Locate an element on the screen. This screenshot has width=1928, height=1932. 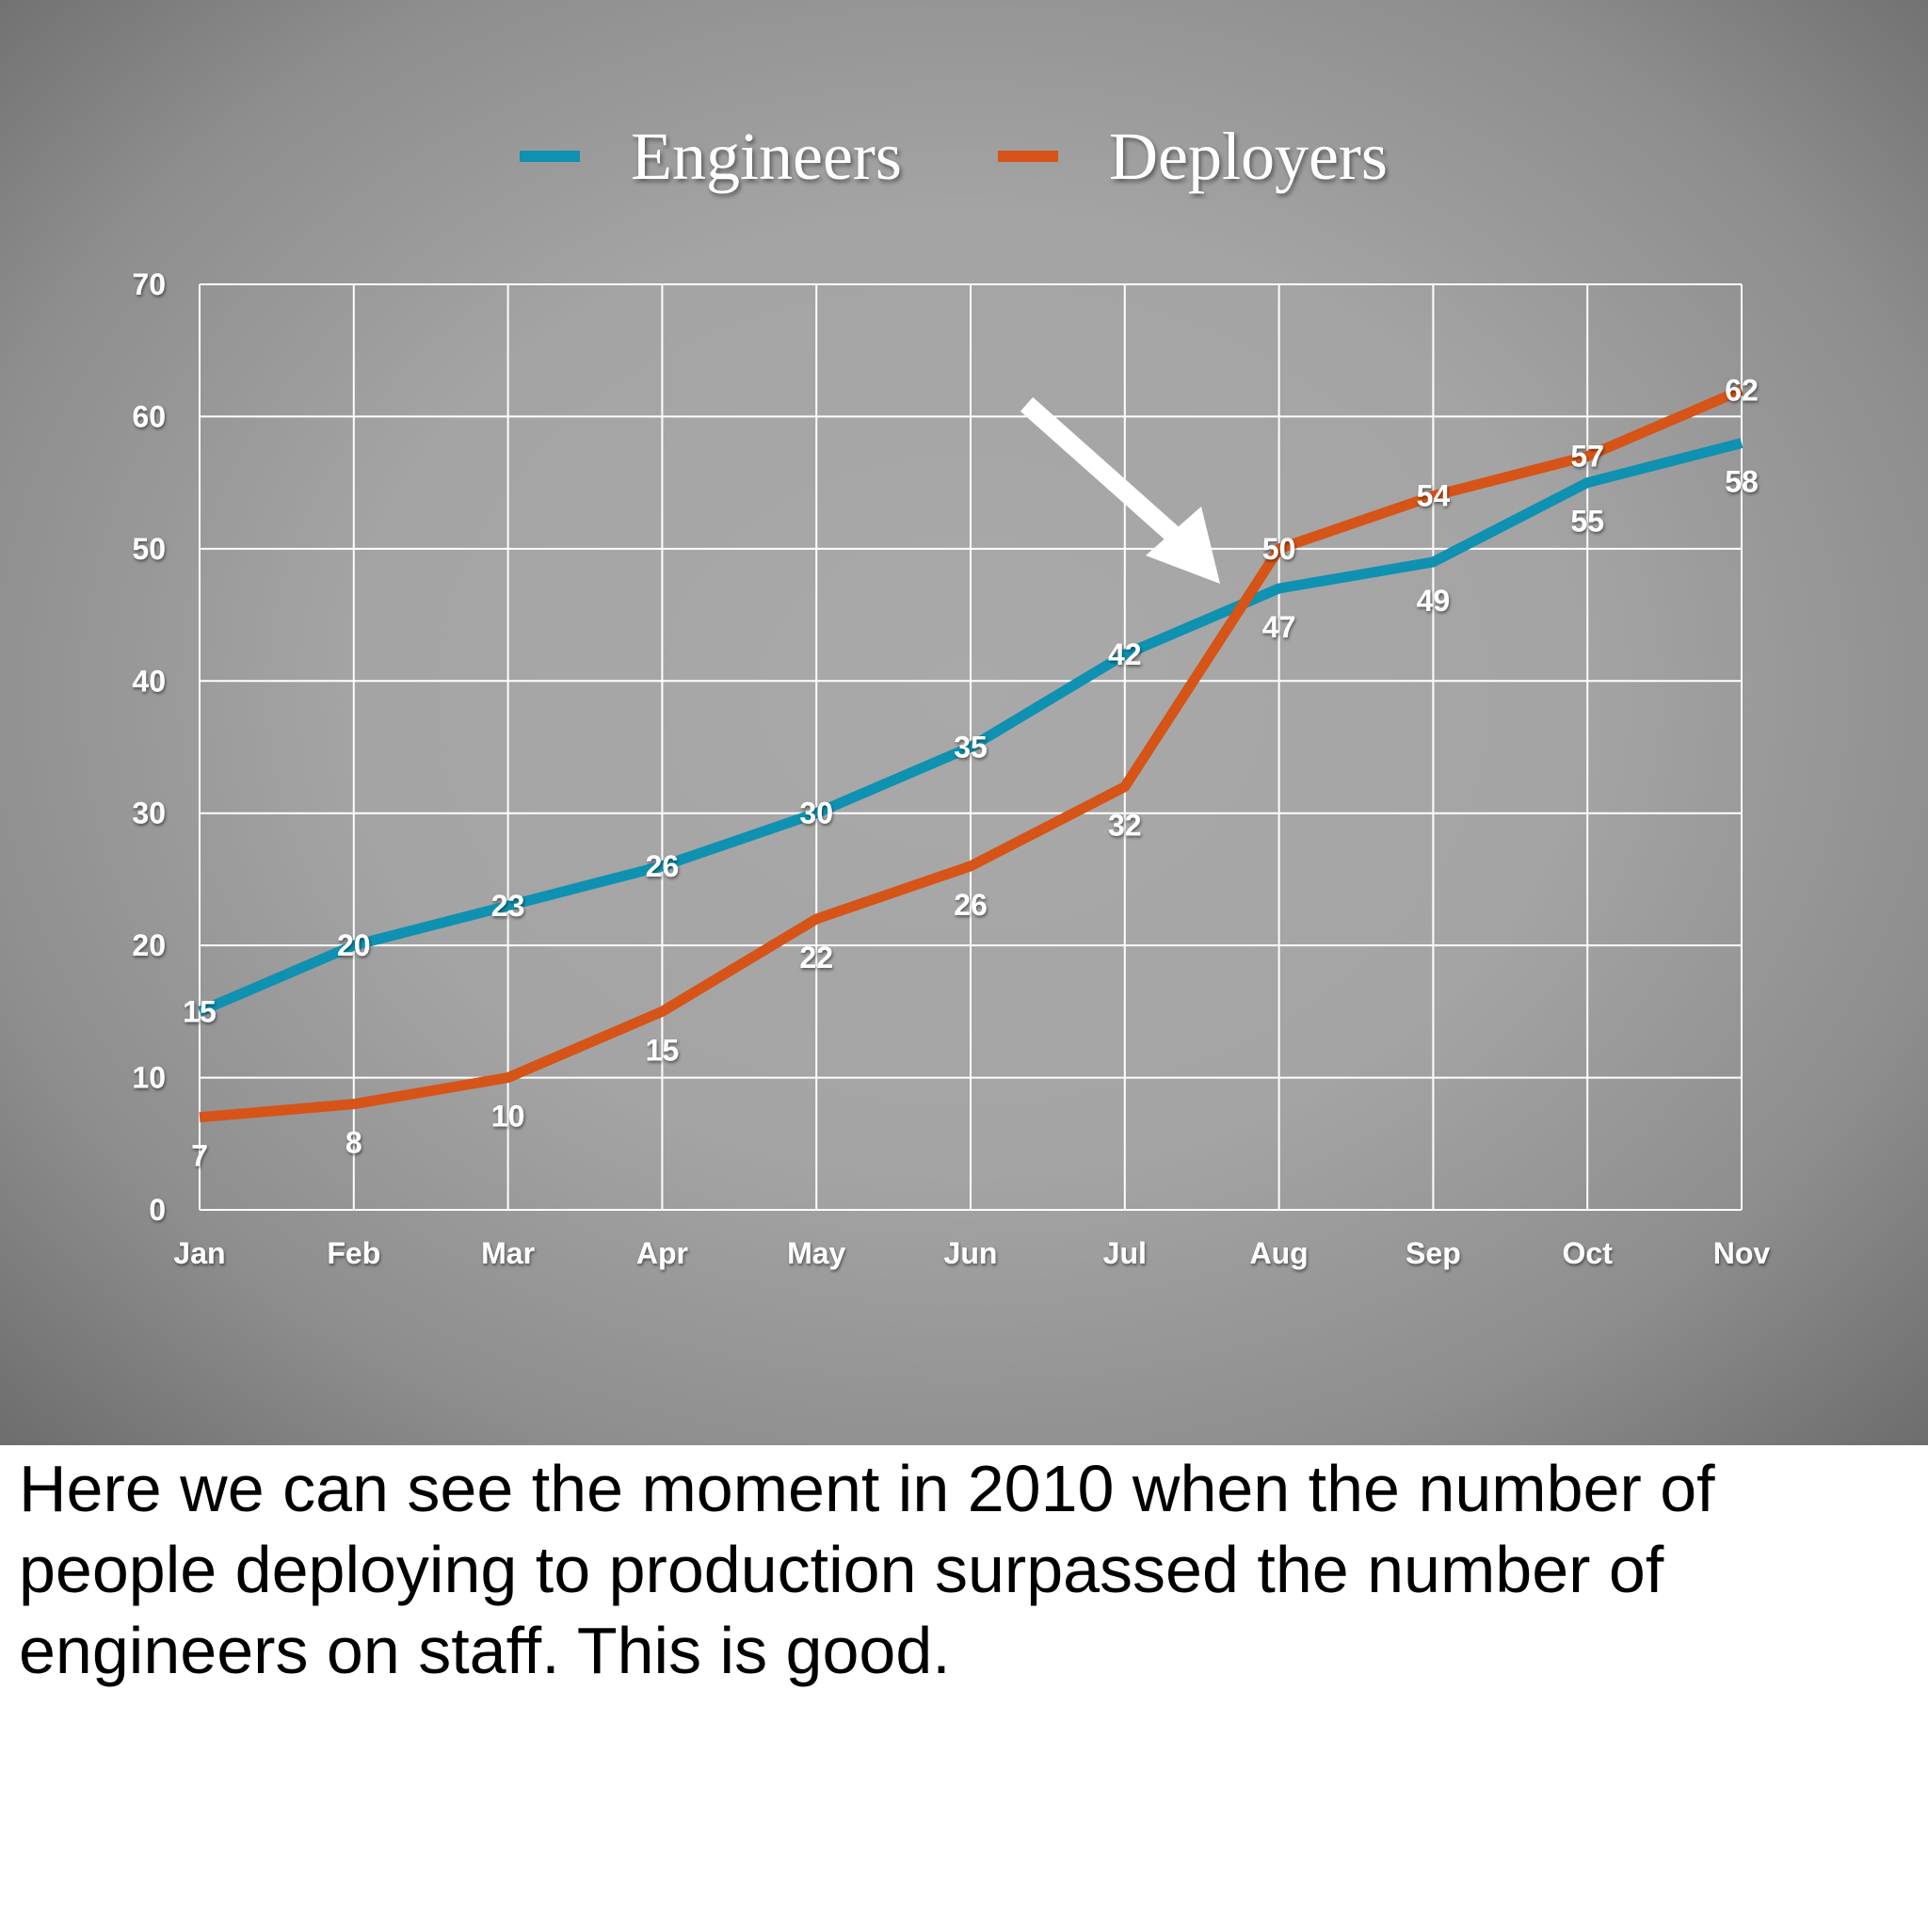
data-label-engineers: 35 is located at coordinates (971, 748).